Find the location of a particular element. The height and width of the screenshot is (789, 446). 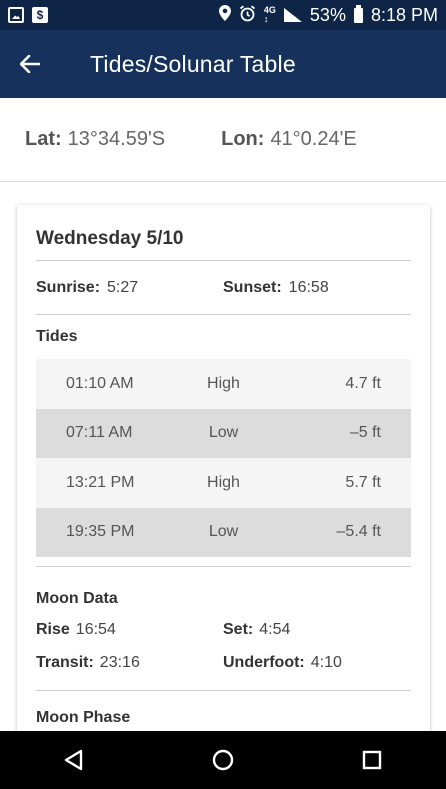

latitude-label: Lat: is located at coordinates (43, 139).